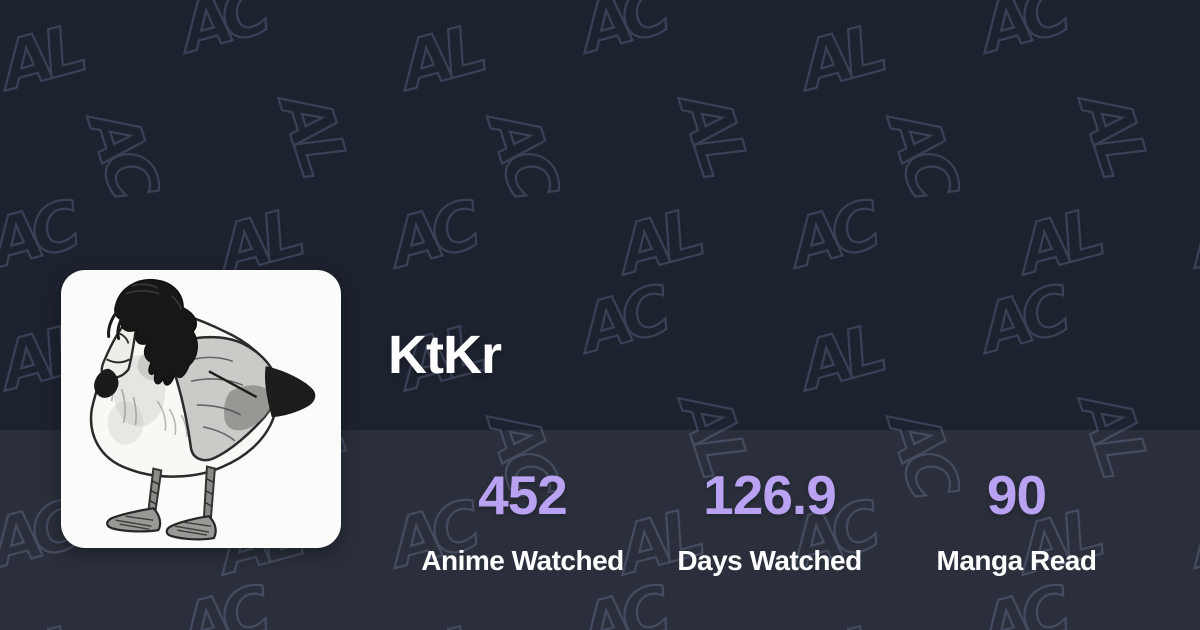 The height and width of the screenshot is (630, 1200). Describe the element at coordinates (769, 560) in the screenshot. I see `stat-label: Days Watched` at that location.